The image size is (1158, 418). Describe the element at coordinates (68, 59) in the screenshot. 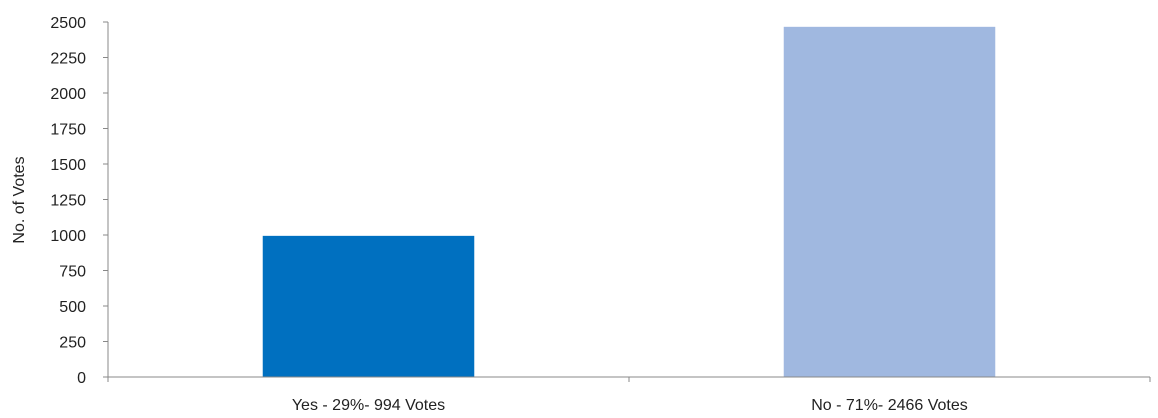

I see `y-tick-label: 2250` at that location.